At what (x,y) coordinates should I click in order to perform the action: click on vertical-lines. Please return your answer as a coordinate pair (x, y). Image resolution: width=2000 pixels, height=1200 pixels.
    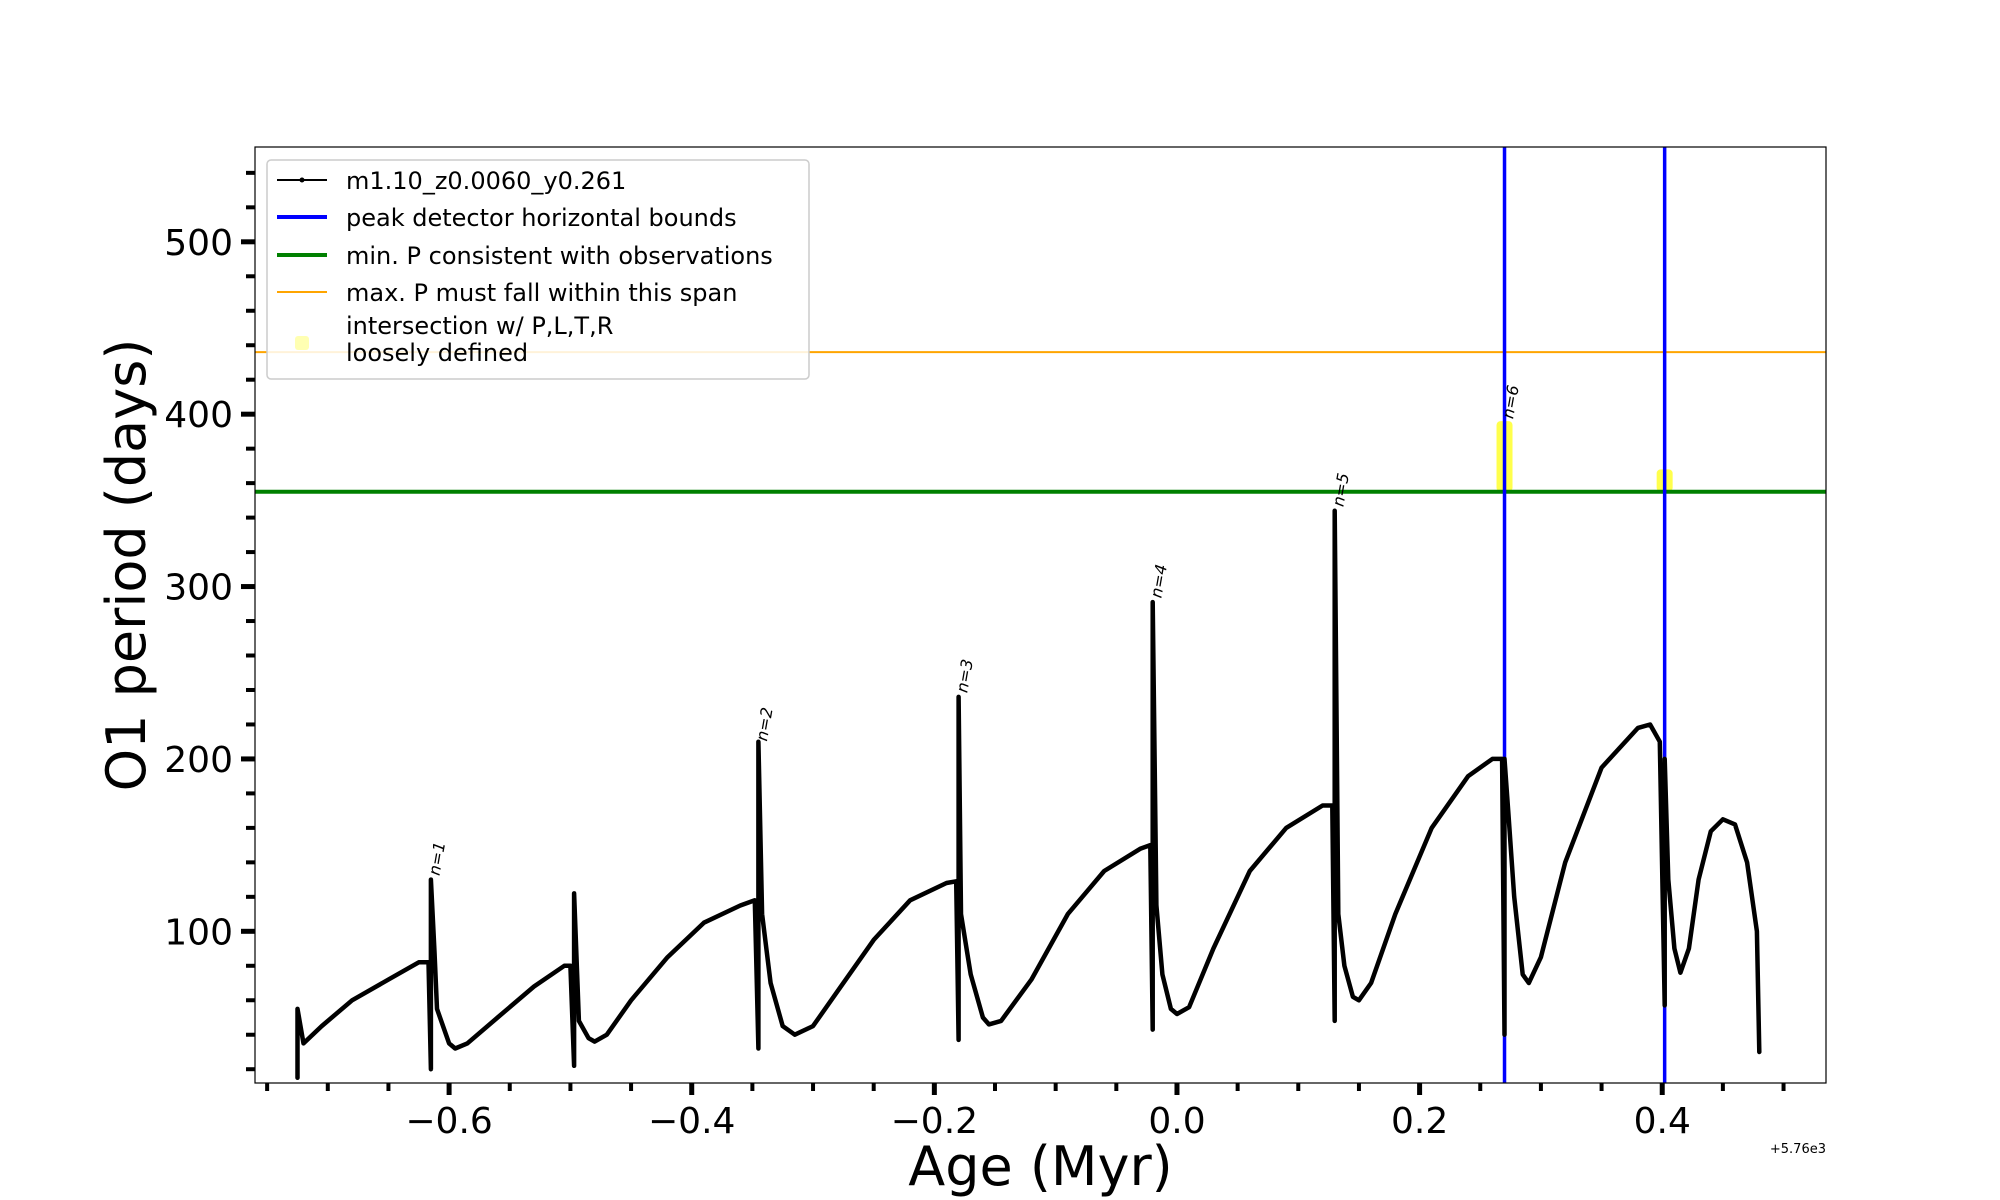
    Looking at the image, I should click on (1584, 615).